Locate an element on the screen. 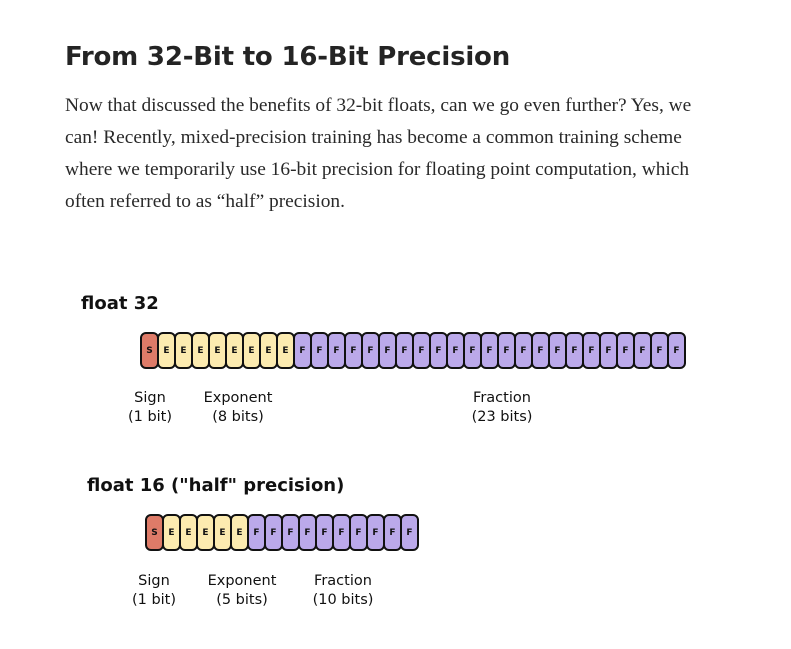 This screenshot has height=649, width=791. float32-exponent-caption: Exponent (8 bits) is located at coordinates (238, 408).